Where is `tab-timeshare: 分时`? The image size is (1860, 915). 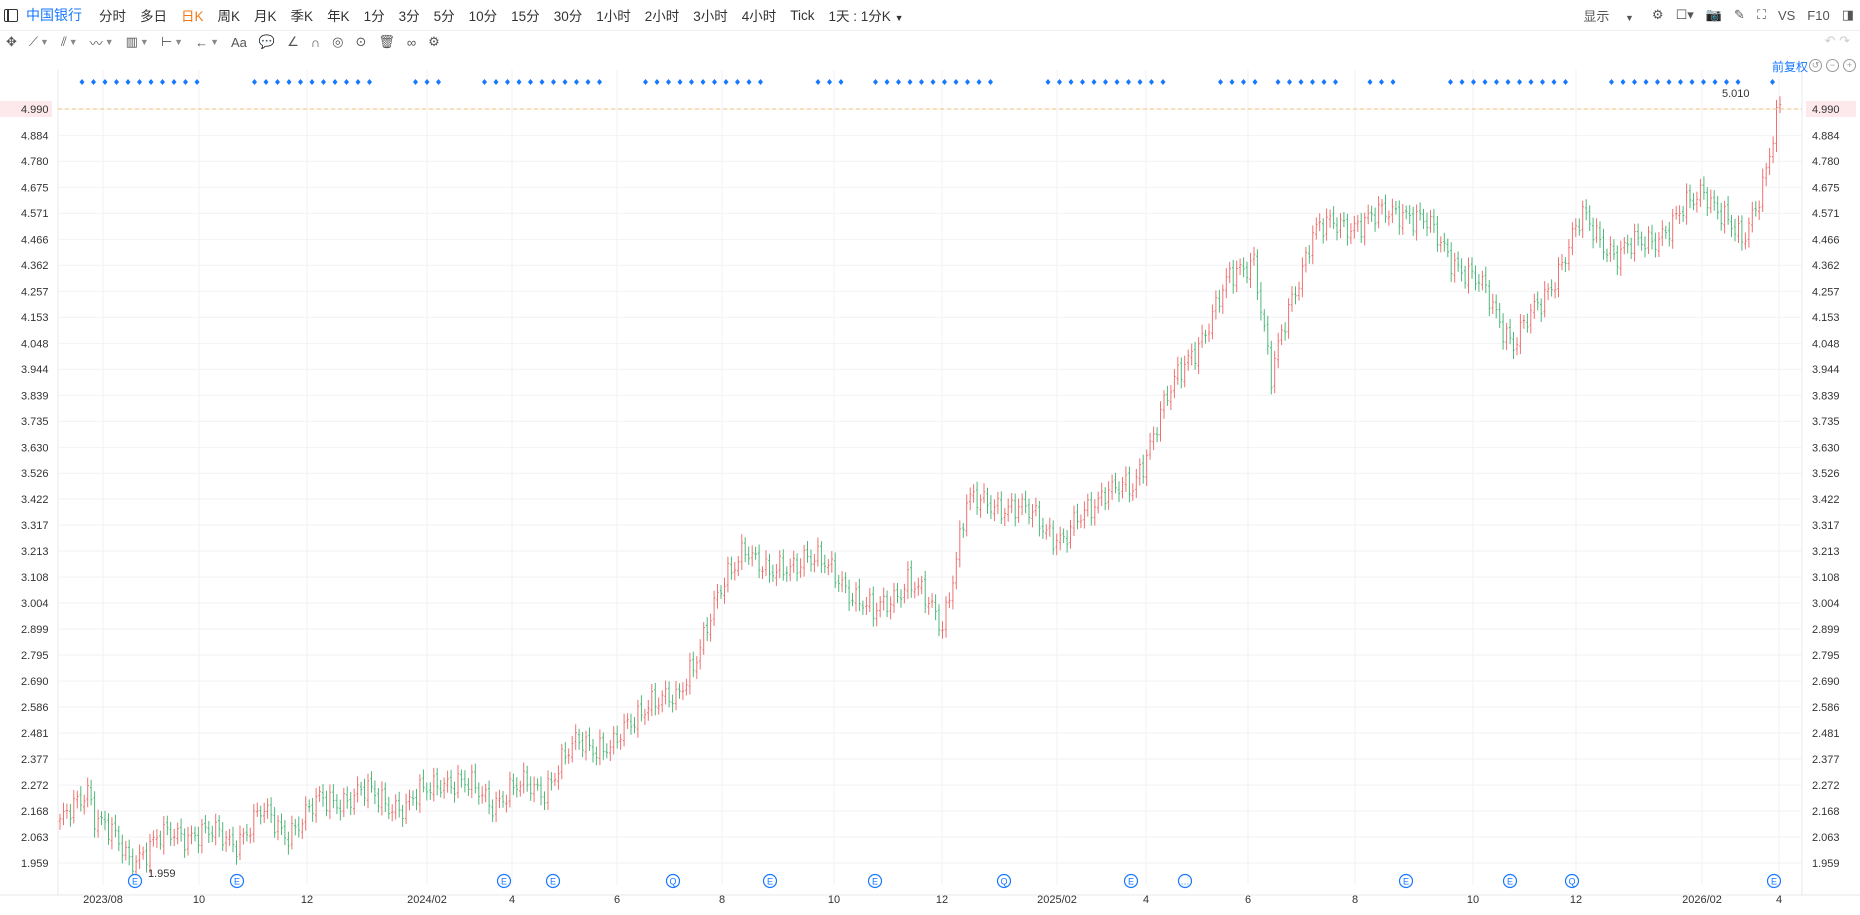
tab-timeshare: 分时 is located at coordinates (112, 16).